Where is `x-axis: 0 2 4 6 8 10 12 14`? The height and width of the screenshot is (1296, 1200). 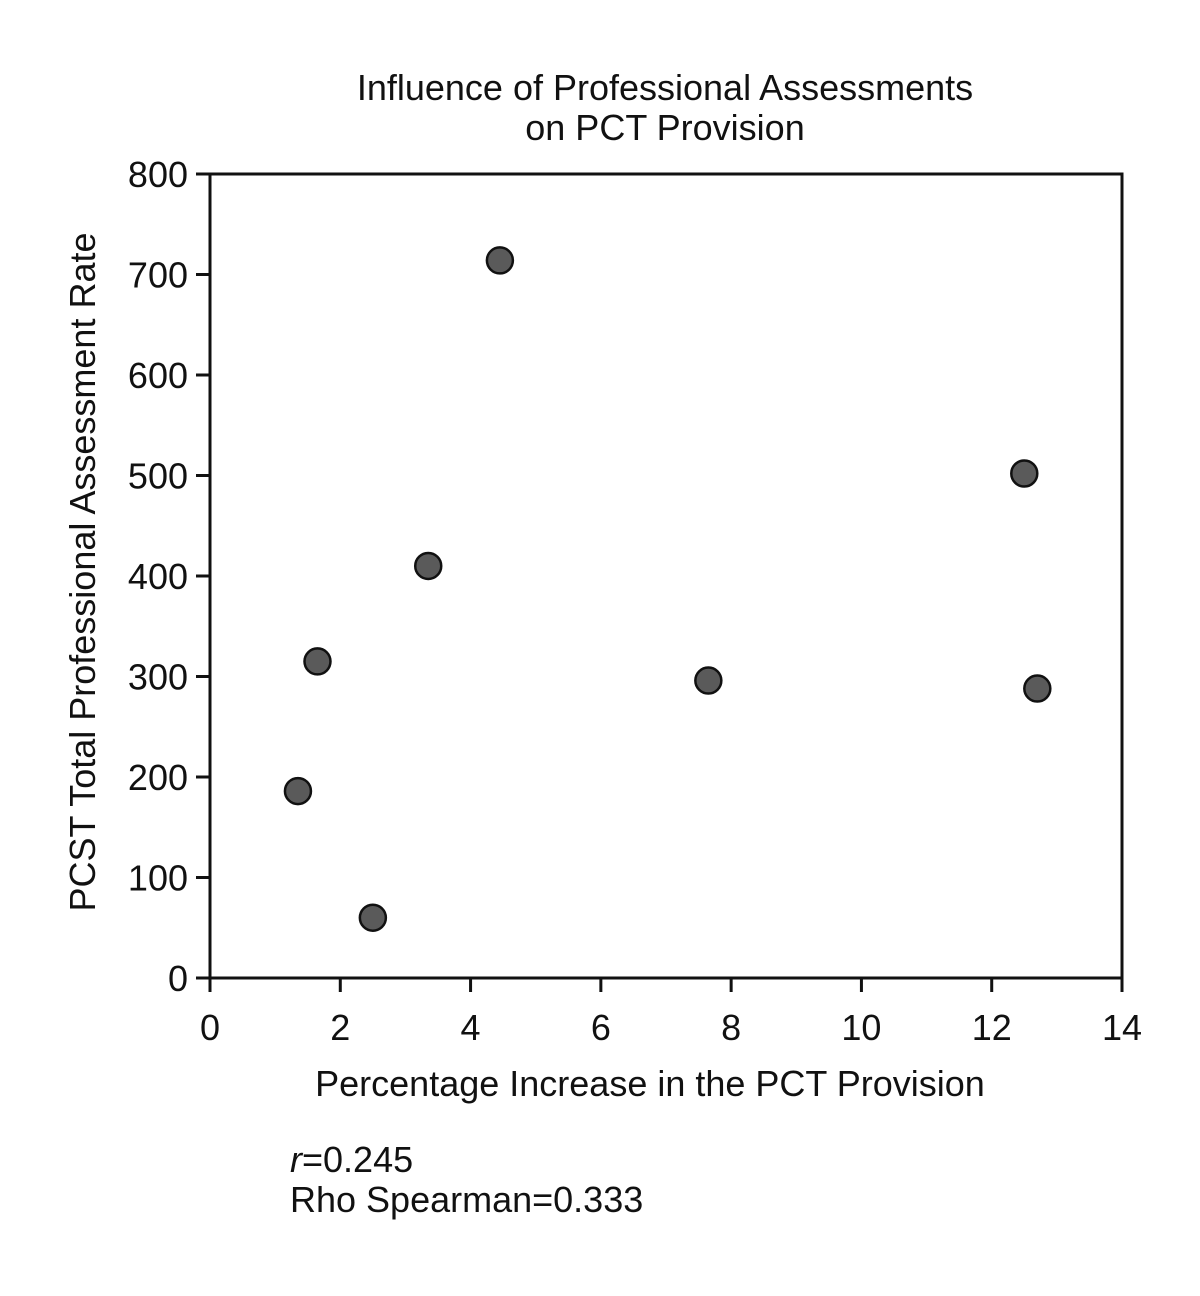
x-axis: 0 2 4 6 8 10 12 14 is located at coordinates (671, 1013).